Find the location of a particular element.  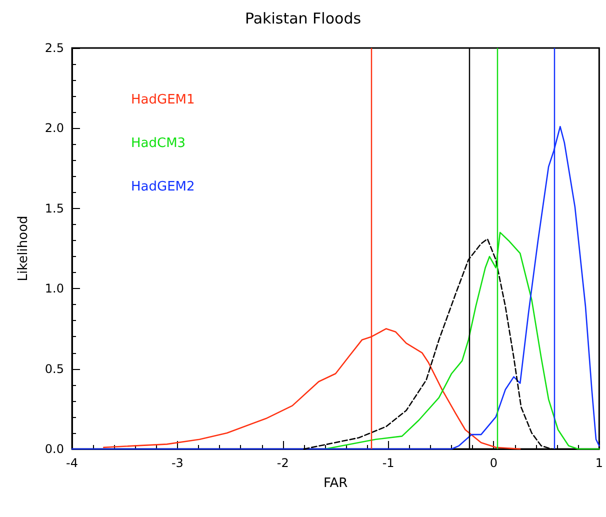

y-tick-label: 2.0 is located at coordinates (54, 128).